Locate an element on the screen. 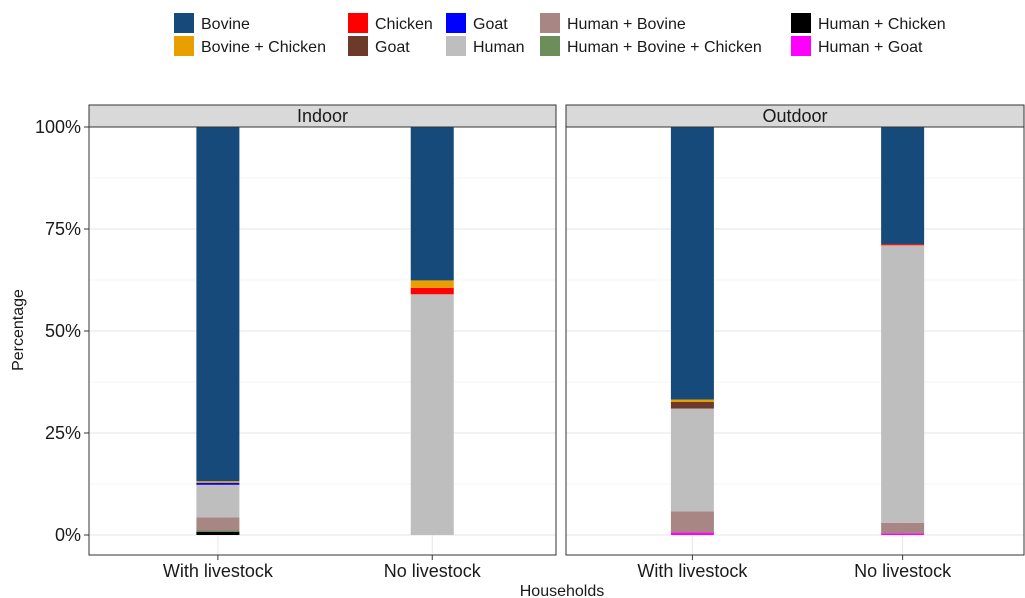  legend-swatch-bovine-chicken is located at coordinates (184, 46).